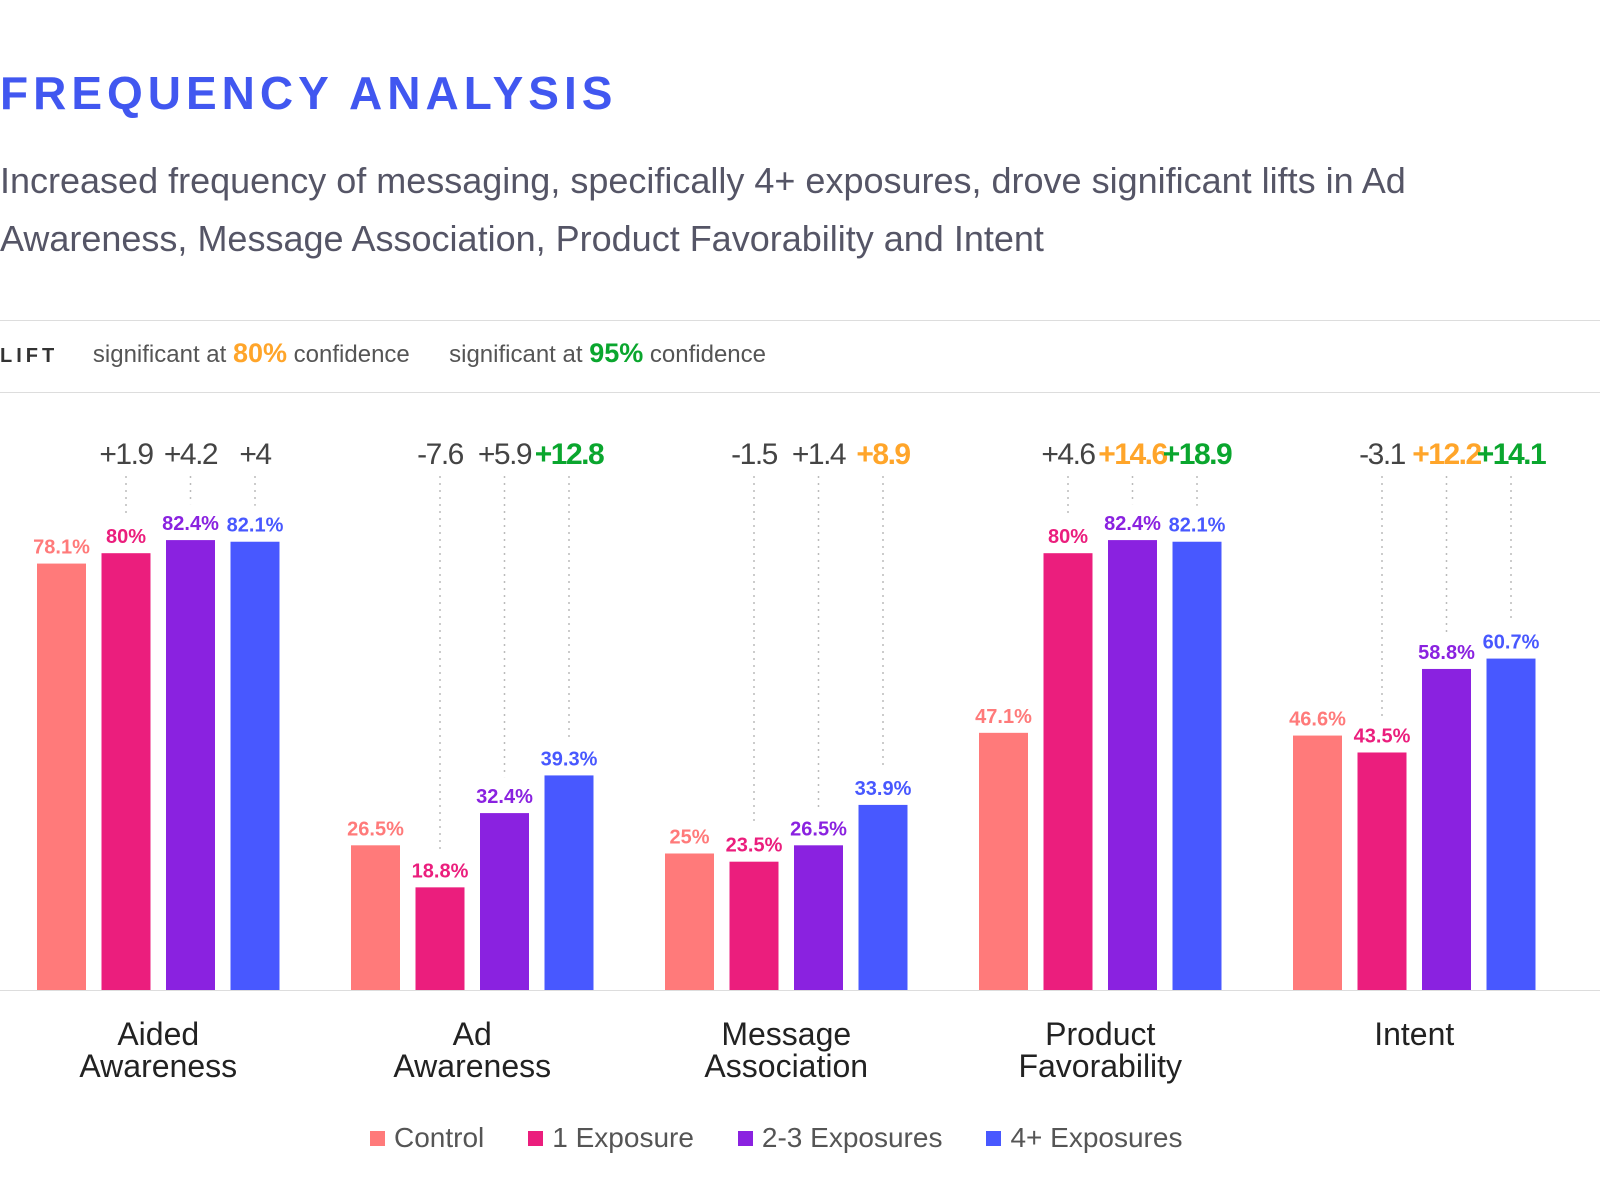  I want to click on lift-label: +1.4, so click(819, 454).